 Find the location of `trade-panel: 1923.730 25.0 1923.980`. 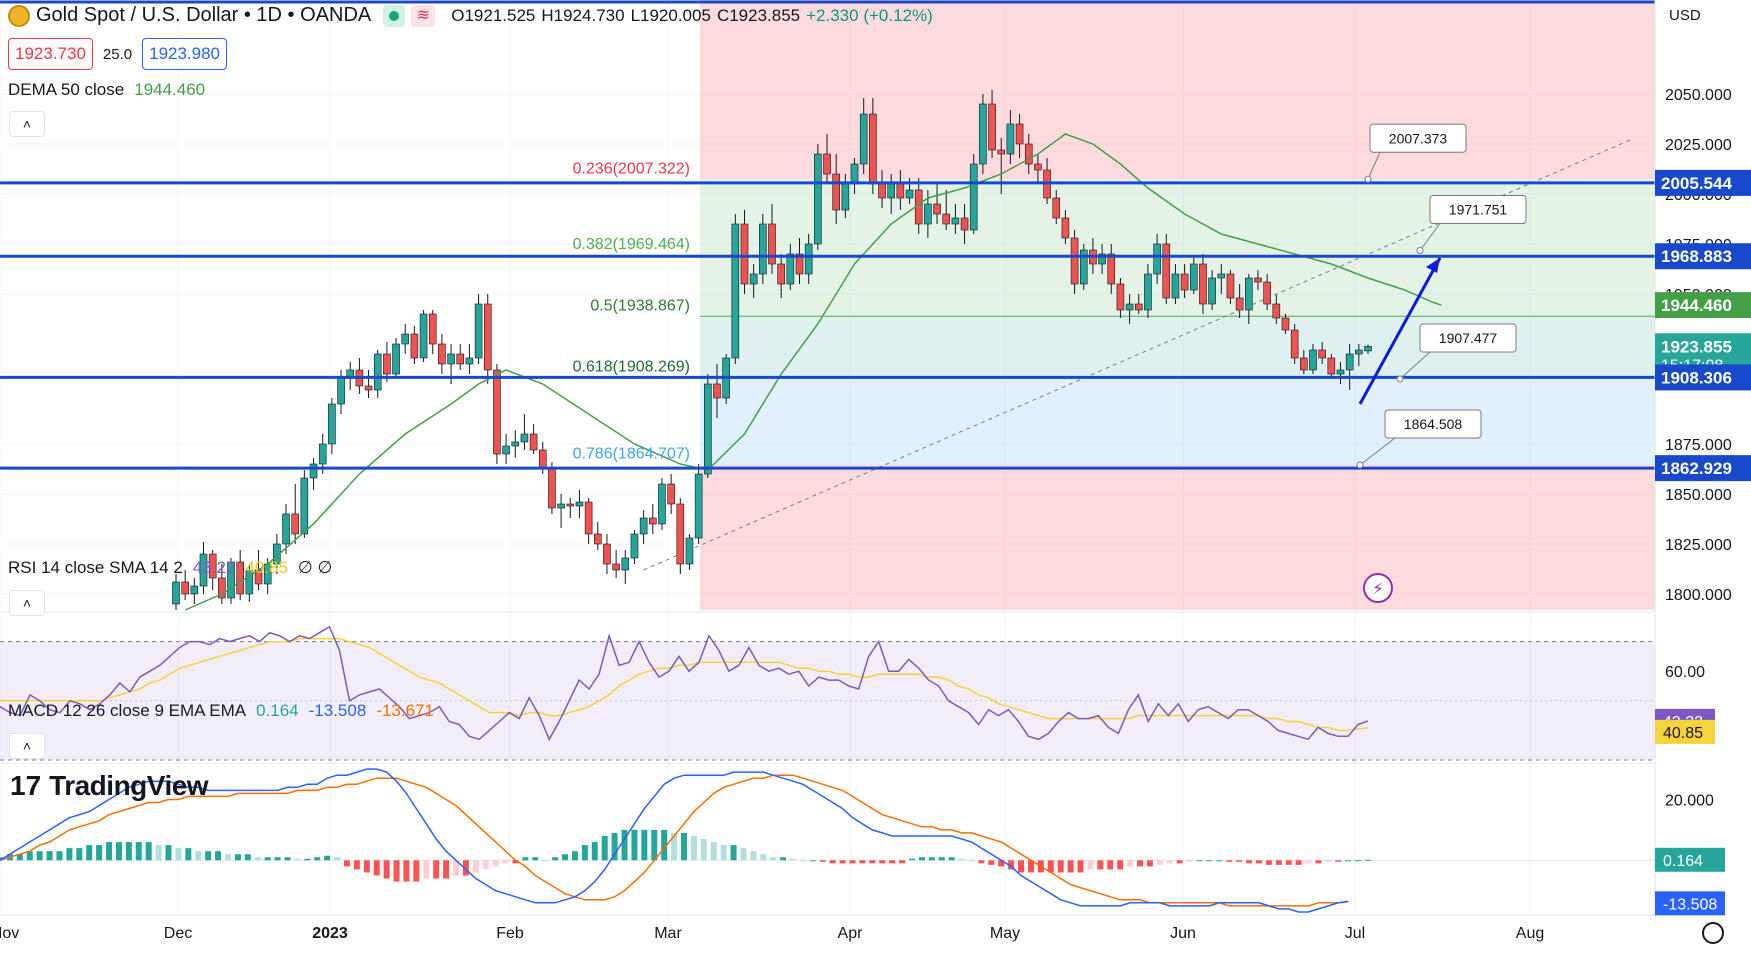

trade-panel: 1923.730 25.0 1923.980 is located at coordinates (118, 54).